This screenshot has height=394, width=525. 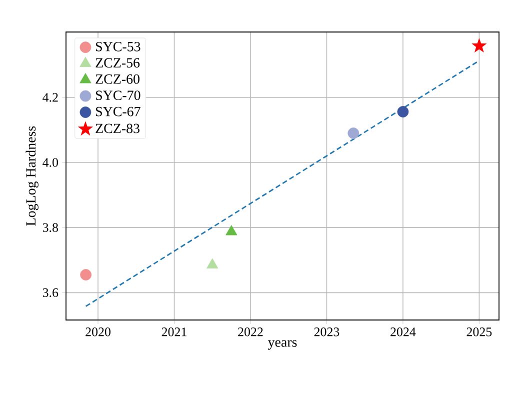 I want to click on legend-label: ZCZ-83, so click(x=118, y=129).